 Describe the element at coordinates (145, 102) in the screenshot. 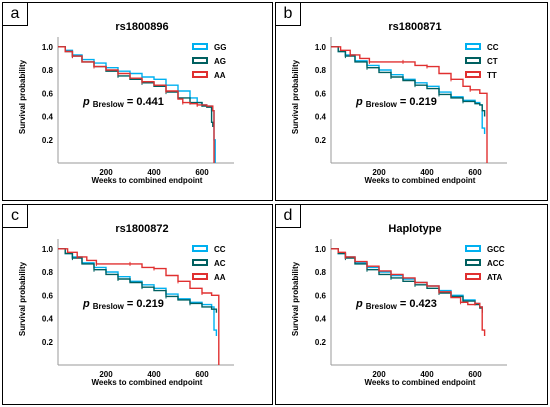

I see `p-value-text: = 0.441` at that location.